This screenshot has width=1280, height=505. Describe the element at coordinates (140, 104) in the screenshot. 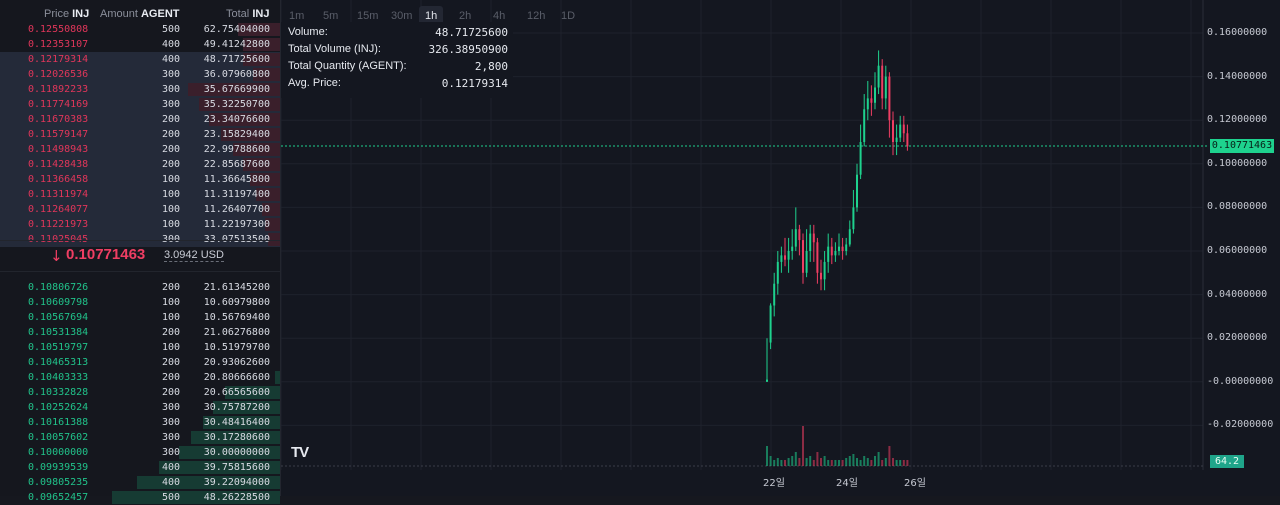

I see `ask-row: 0.11774169 300 35.32250700` at that location.